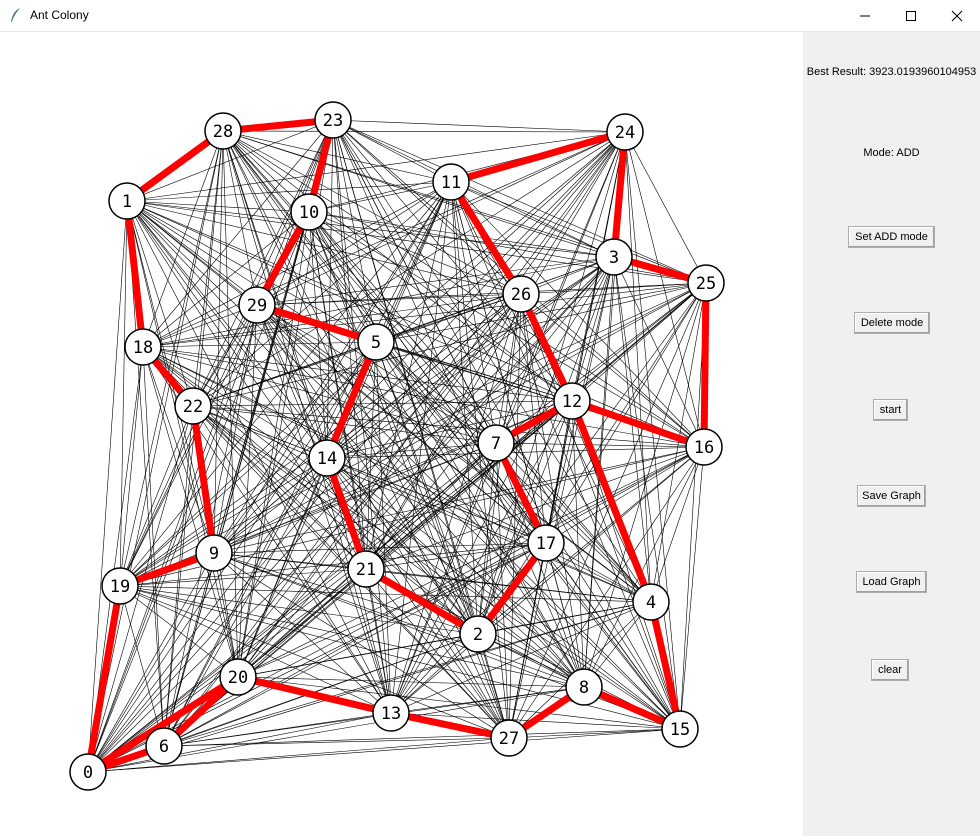 Image resolution: width=980 pixels, height=840 pixels. I want to click on graph-node-6: 6, so click(164, 746).